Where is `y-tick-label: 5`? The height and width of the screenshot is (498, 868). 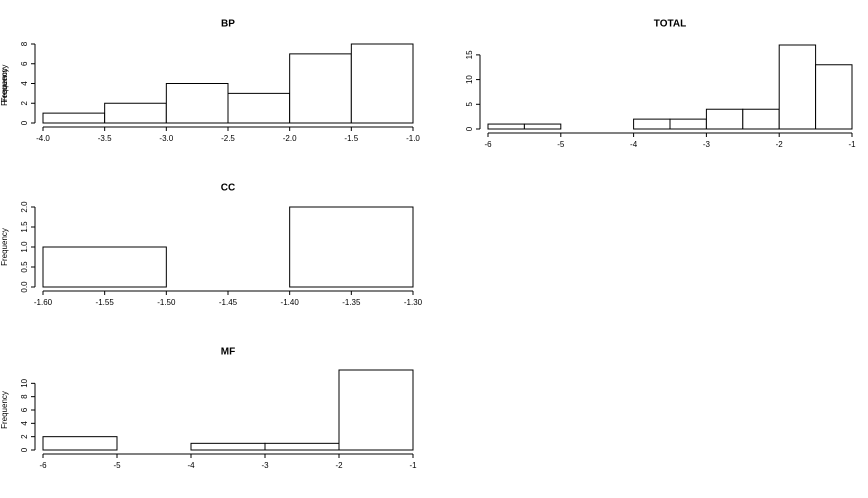
y-tick-label: 5 is located at coordinates (469, 104).